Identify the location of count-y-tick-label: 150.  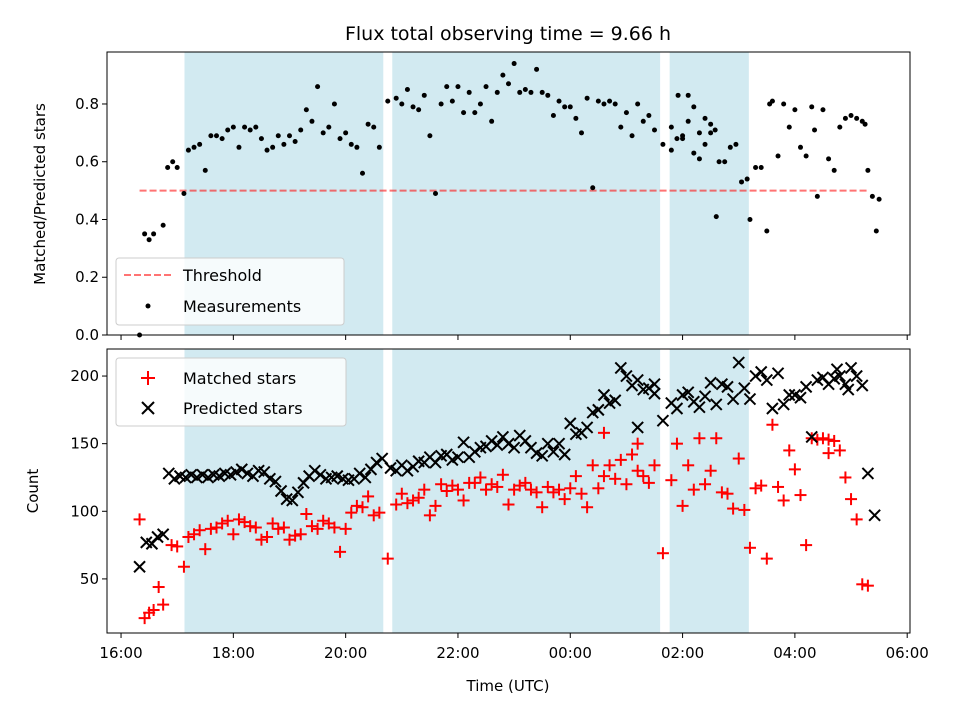
(84, 444).